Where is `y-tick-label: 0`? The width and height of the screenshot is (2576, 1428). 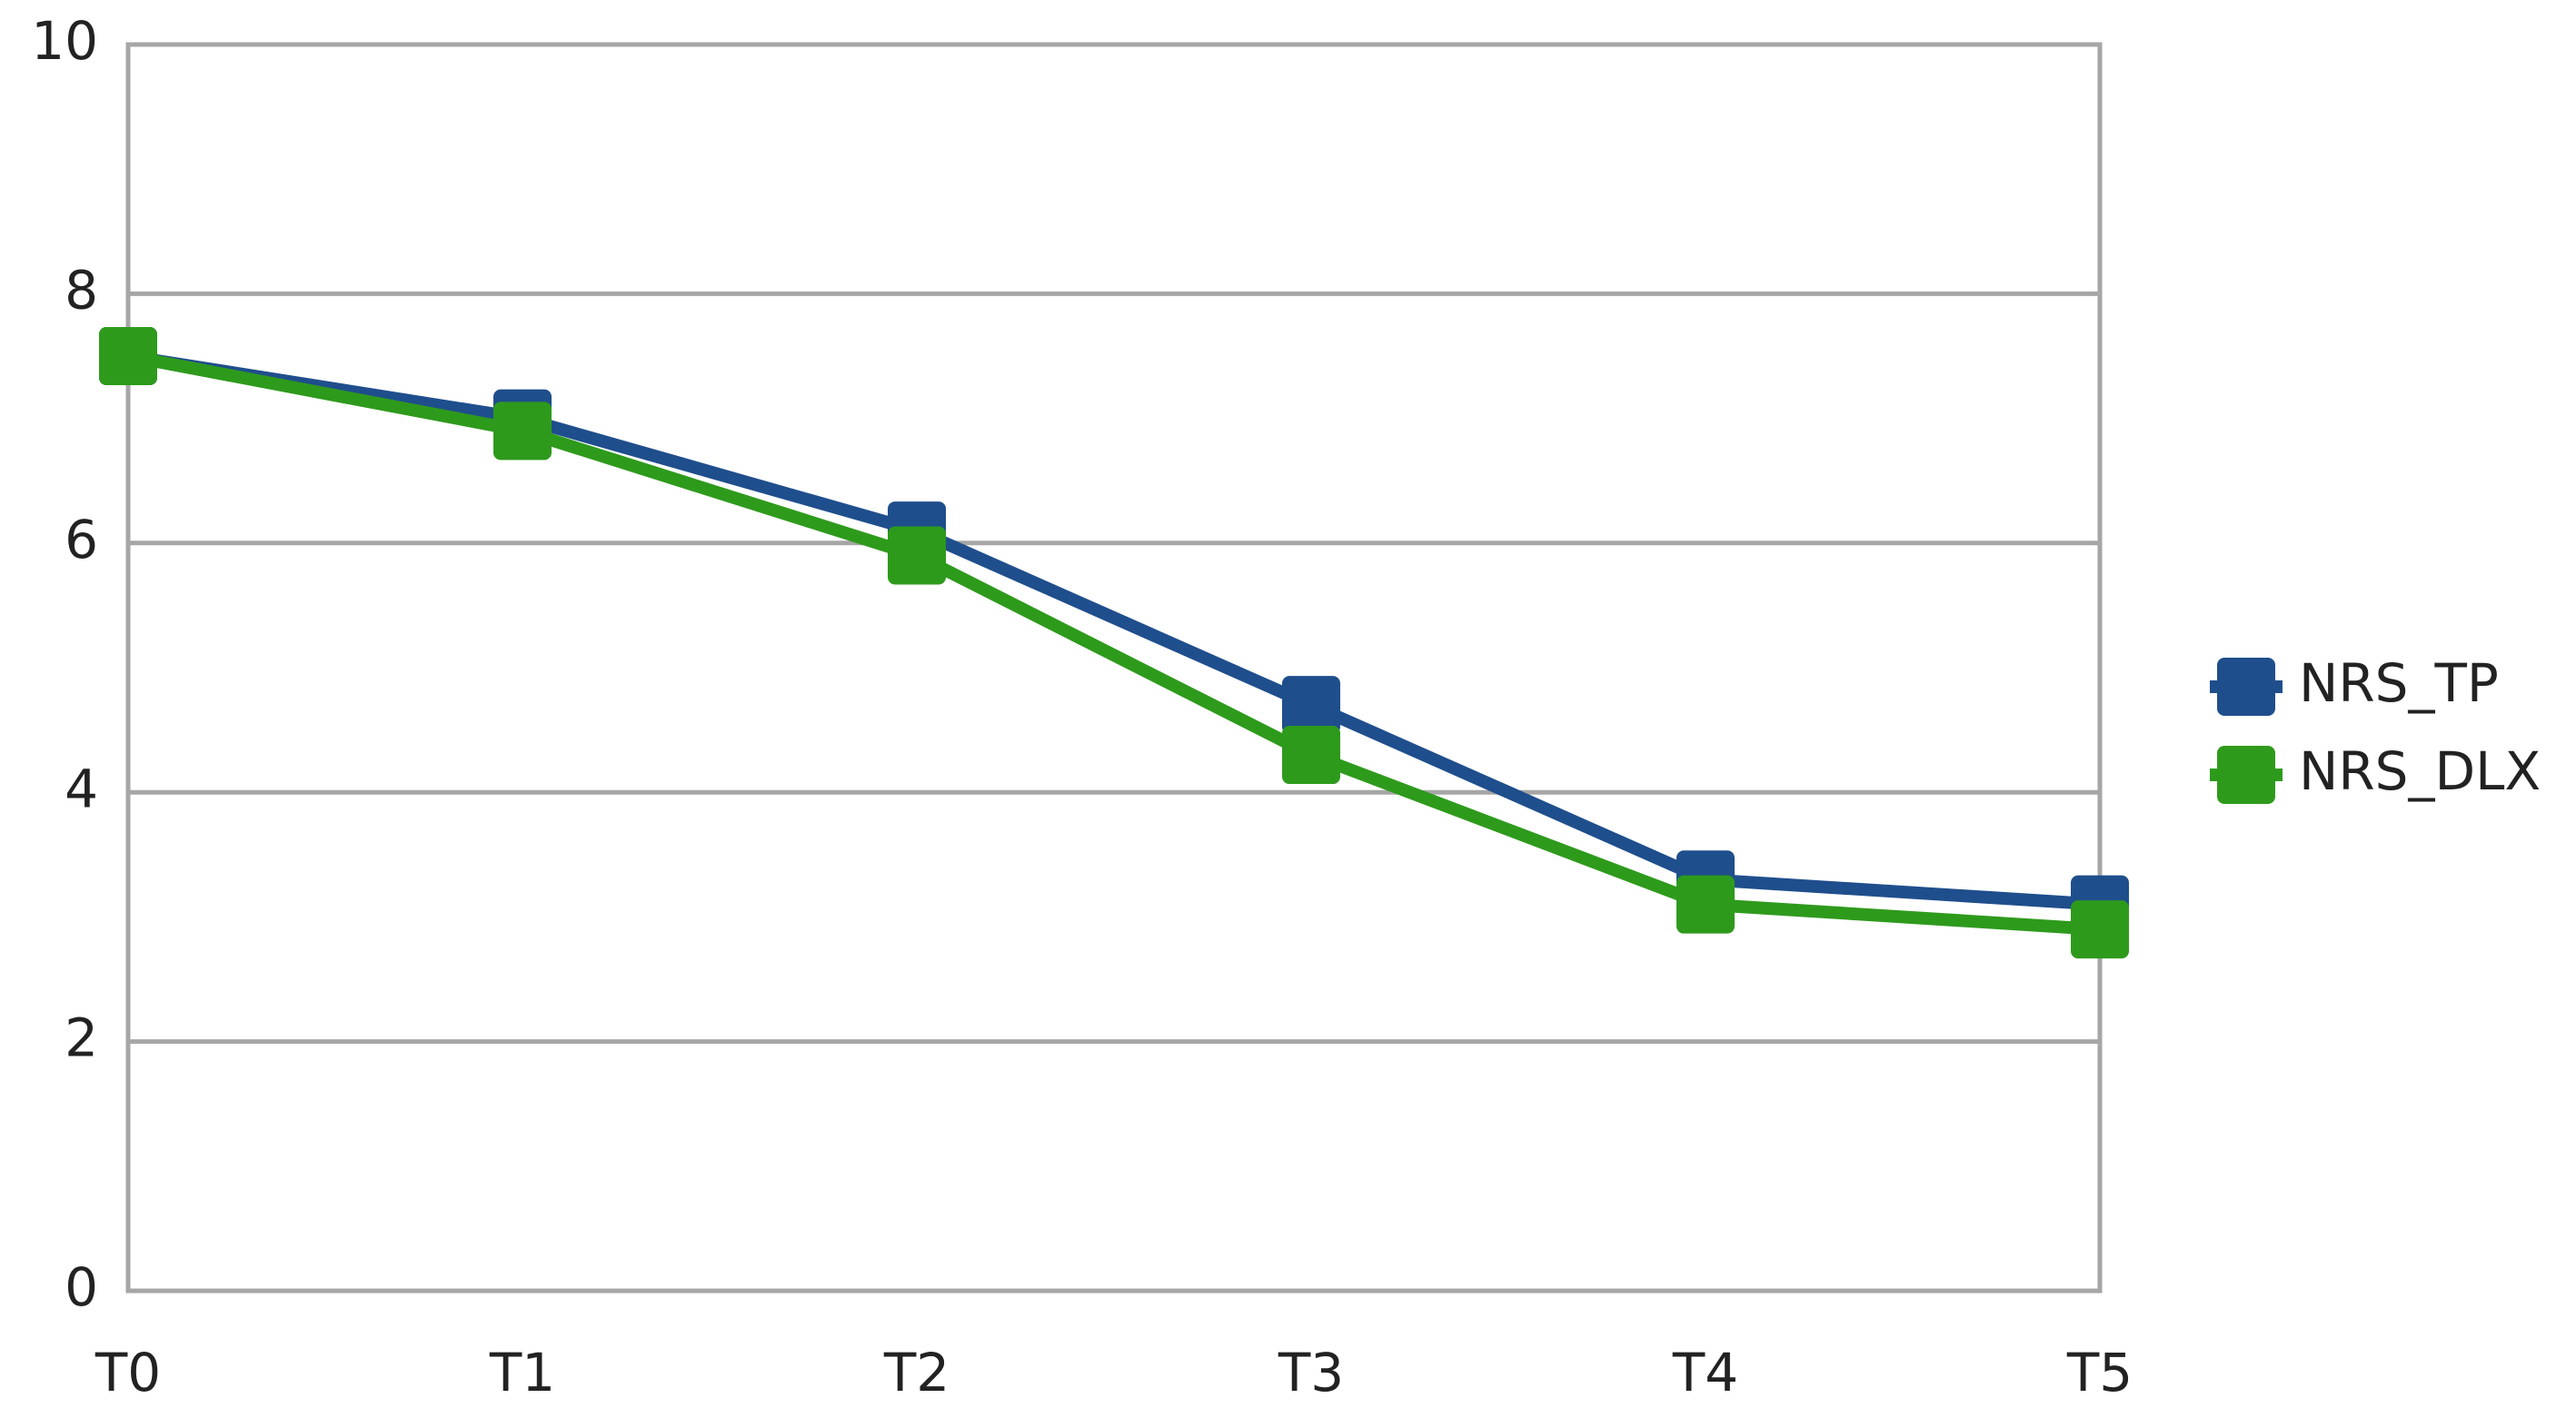
y-tick-label: 0 is located at coordinates (81, 1287).